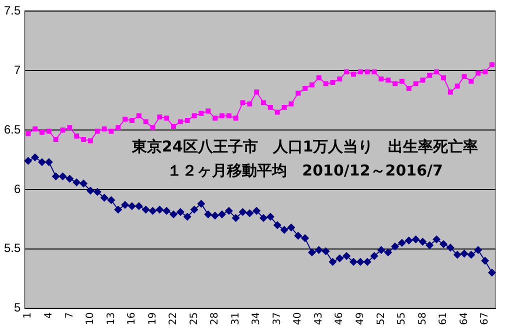 The height and width of the screenshot is (329, 508). What do you see at coordinates (318, 319) in the screenshot?
I see `x-tick-label: 43` at bounding box center [318, 319].